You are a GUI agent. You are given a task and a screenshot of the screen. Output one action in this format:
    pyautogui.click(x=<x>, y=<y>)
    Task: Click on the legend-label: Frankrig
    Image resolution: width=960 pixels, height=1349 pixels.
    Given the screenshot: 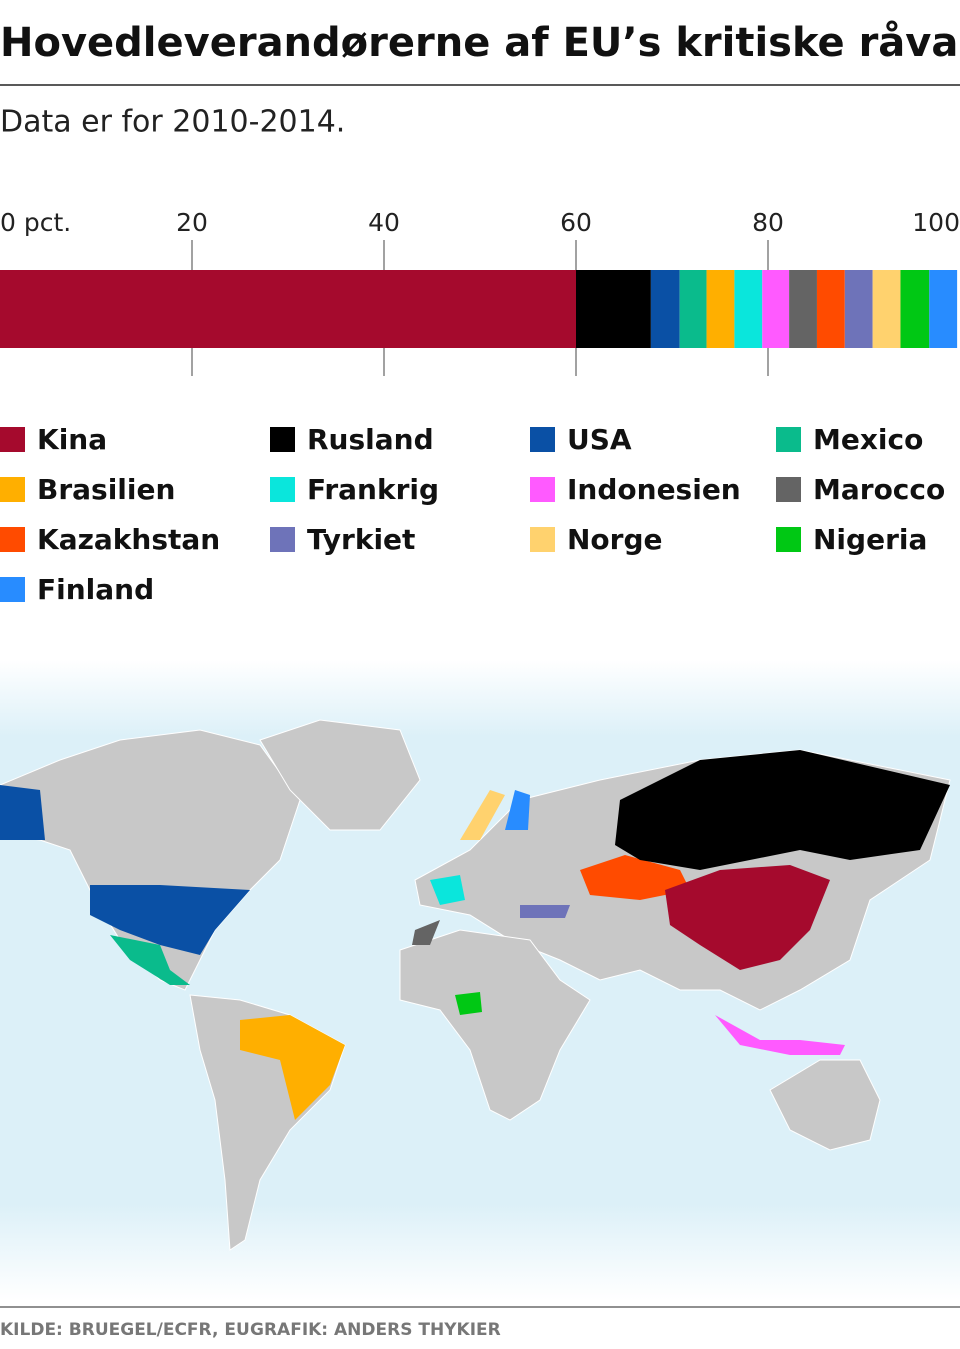 What is the action you would take?
    pyautogui.click(x=373, y=489)
    